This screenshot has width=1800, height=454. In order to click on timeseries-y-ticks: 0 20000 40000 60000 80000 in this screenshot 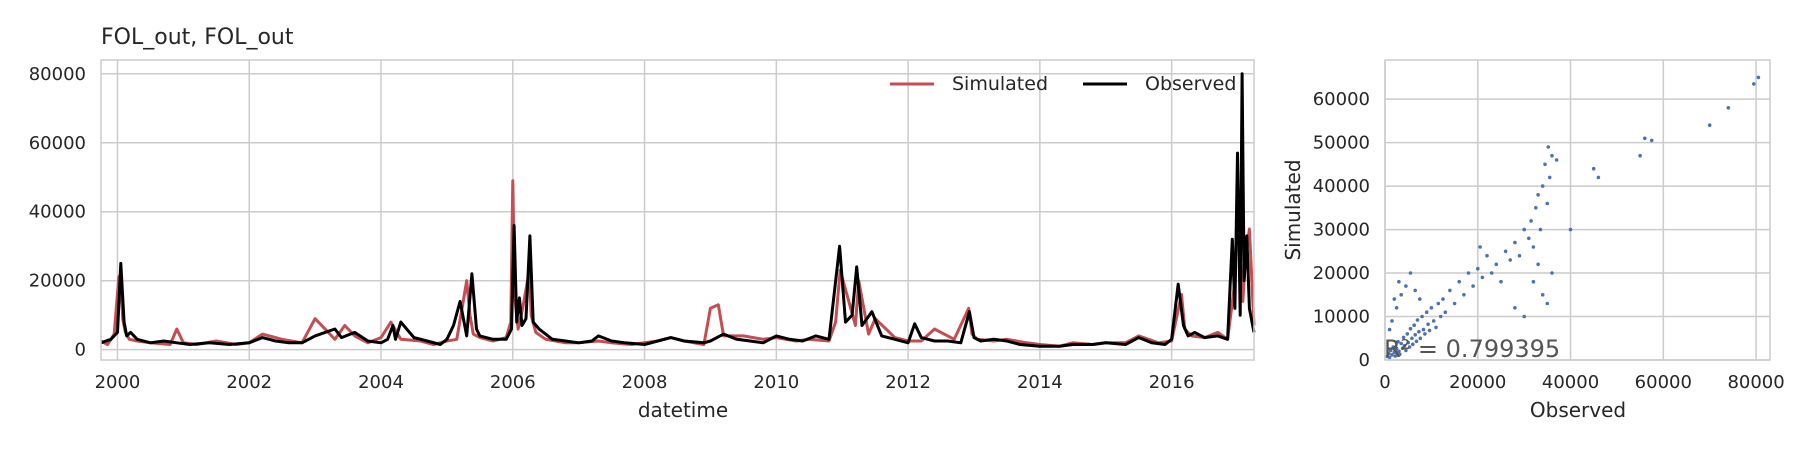, I will do `click(57, 212)`.